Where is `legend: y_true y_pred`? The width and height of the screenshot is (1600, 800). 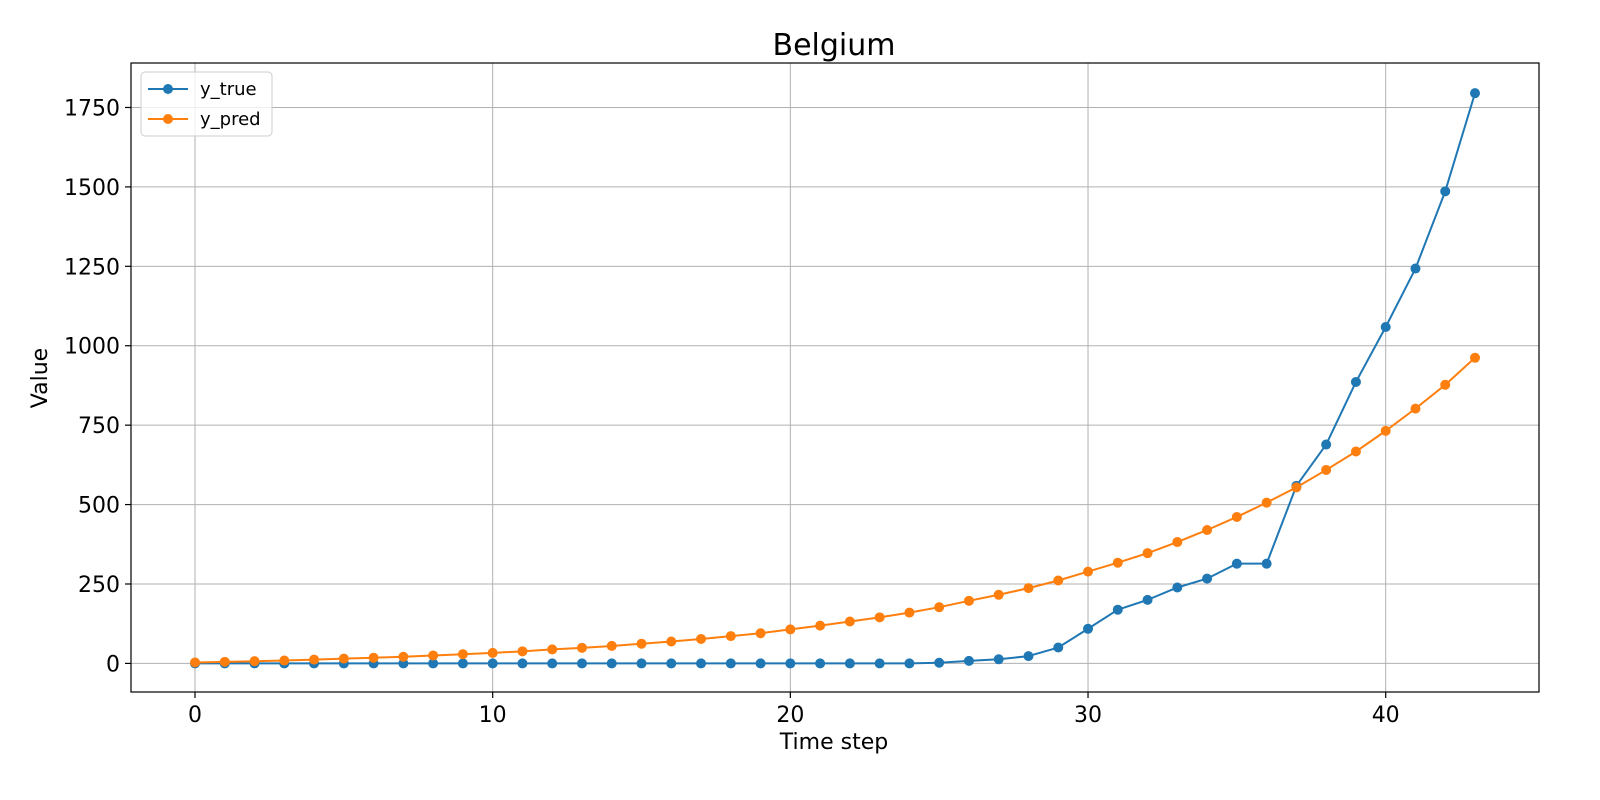
legend: y_true y_pred is located at coordinates (206, 104).